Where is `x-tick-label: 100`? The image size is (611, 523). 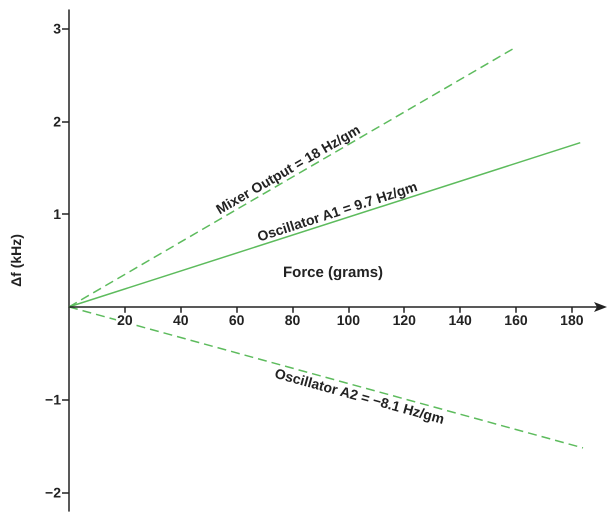 x-tick-label: 100 is located at coordinates (348, 320).